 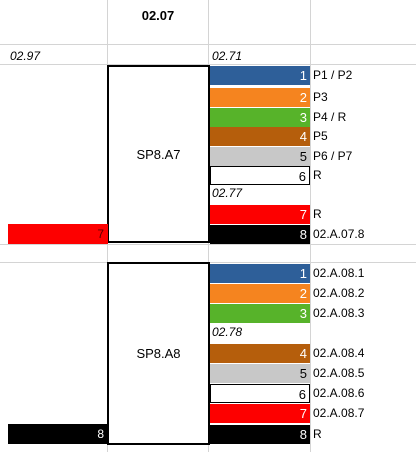 I want to click on port-label: 02.A.07.8, so click(x=339, y=234).